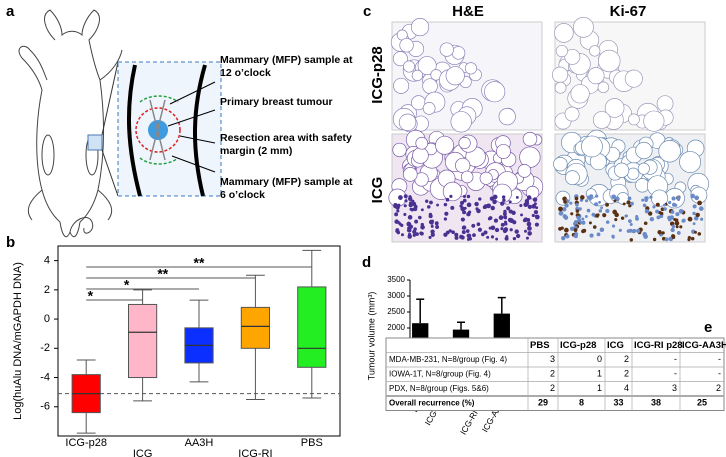  What do you see at coordinates (440, 373) in the screenshot?
I see `row-header: IOWA-1T, N=8/group (Fig. 4)` at bounding box center [440, 373].